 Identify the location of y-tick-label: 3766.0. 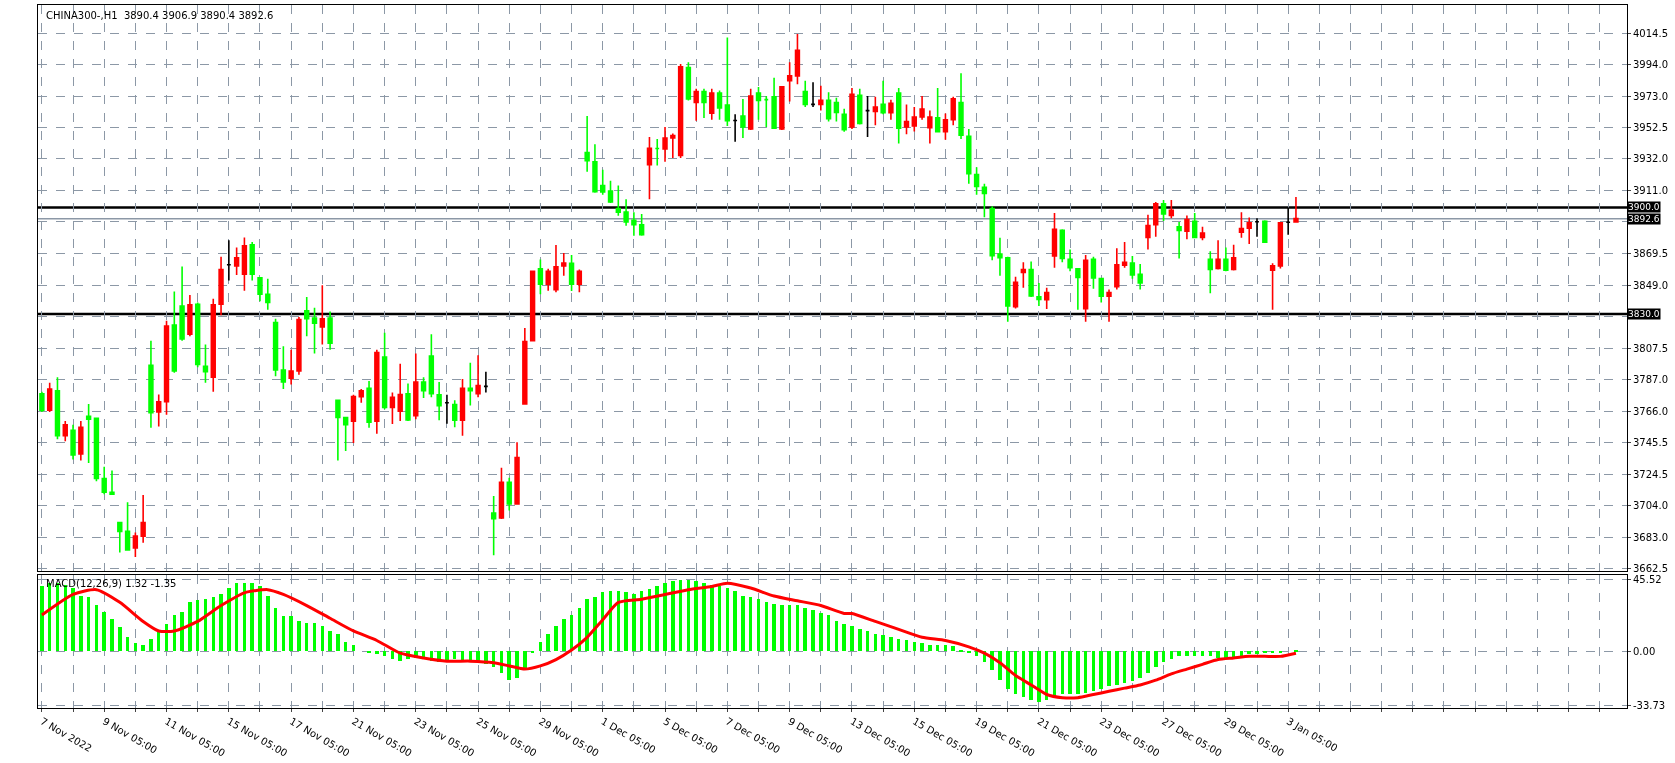
(1650, 411).